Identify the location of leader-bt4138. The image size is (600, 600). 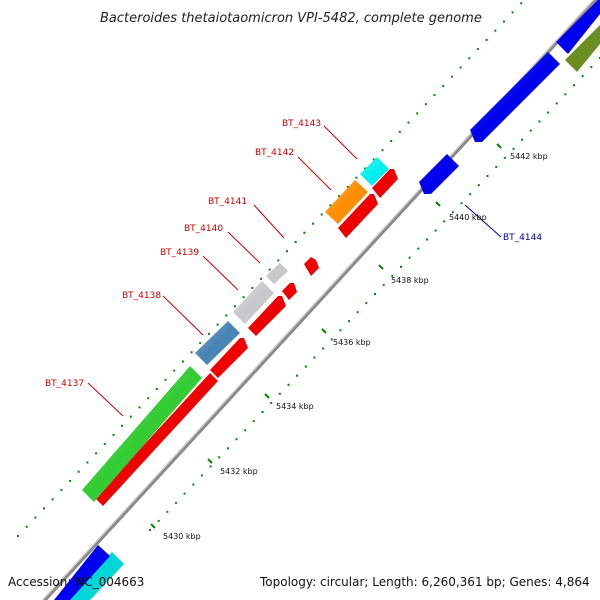
(183, 315).